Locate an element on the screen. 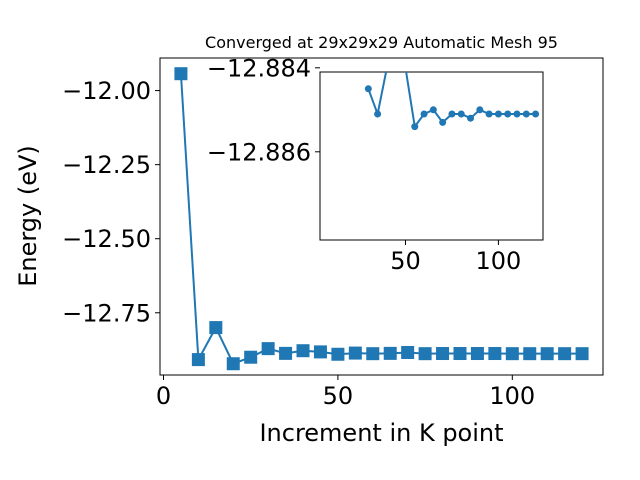  inset-series is located at coordinates (452, 101).